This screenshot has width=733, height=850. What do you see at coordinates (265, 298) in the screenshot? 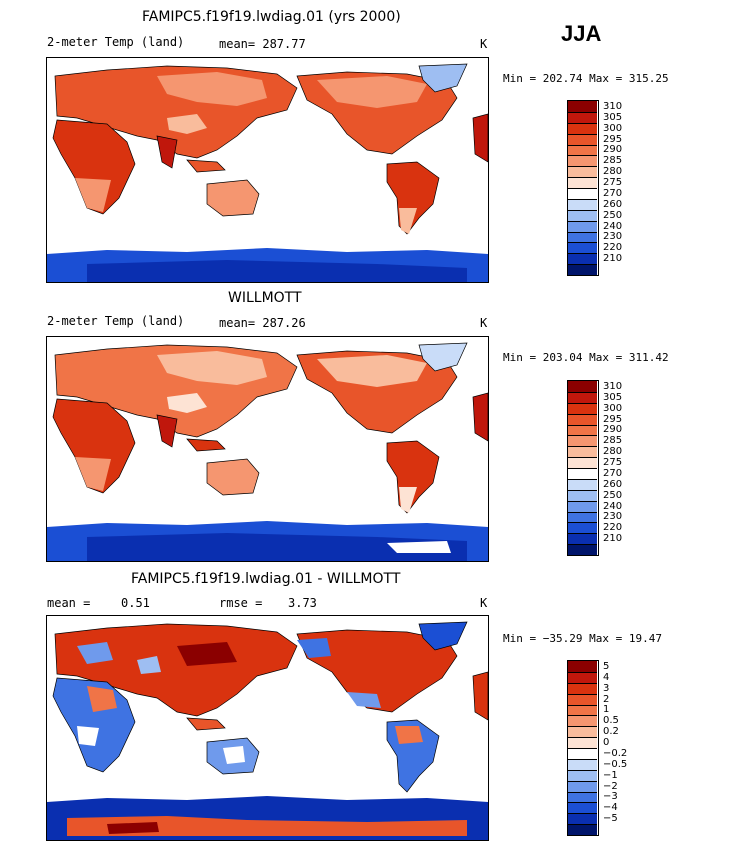
I see `panel2-title: WILLMOTT` at bounding box center [265, 298].